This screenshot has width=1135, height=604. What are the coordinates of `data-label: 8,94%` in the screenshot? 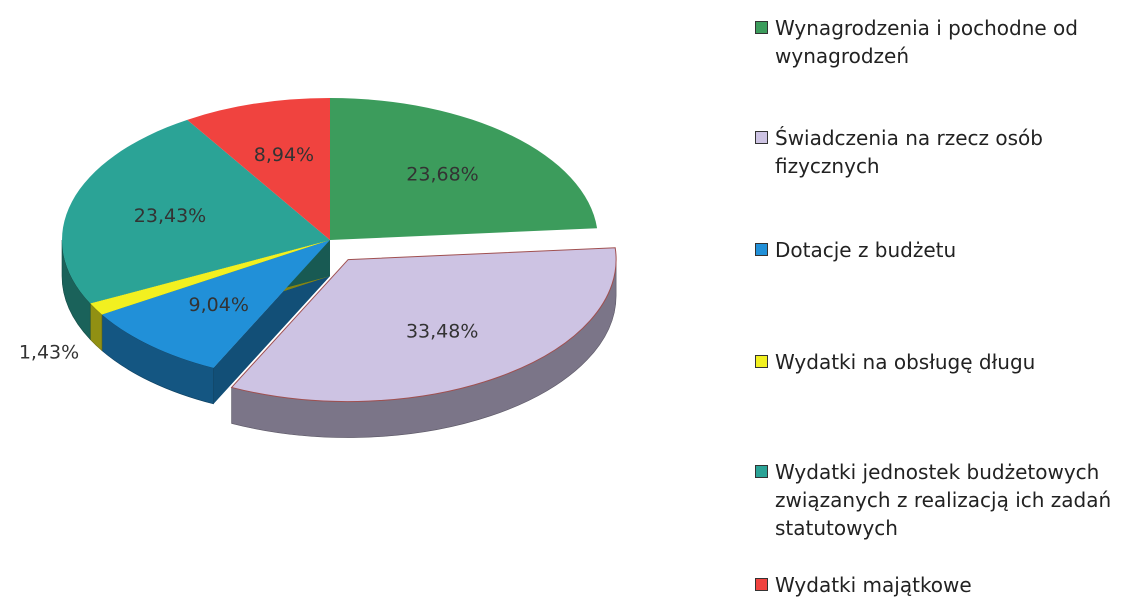 It's located at (284, 155).